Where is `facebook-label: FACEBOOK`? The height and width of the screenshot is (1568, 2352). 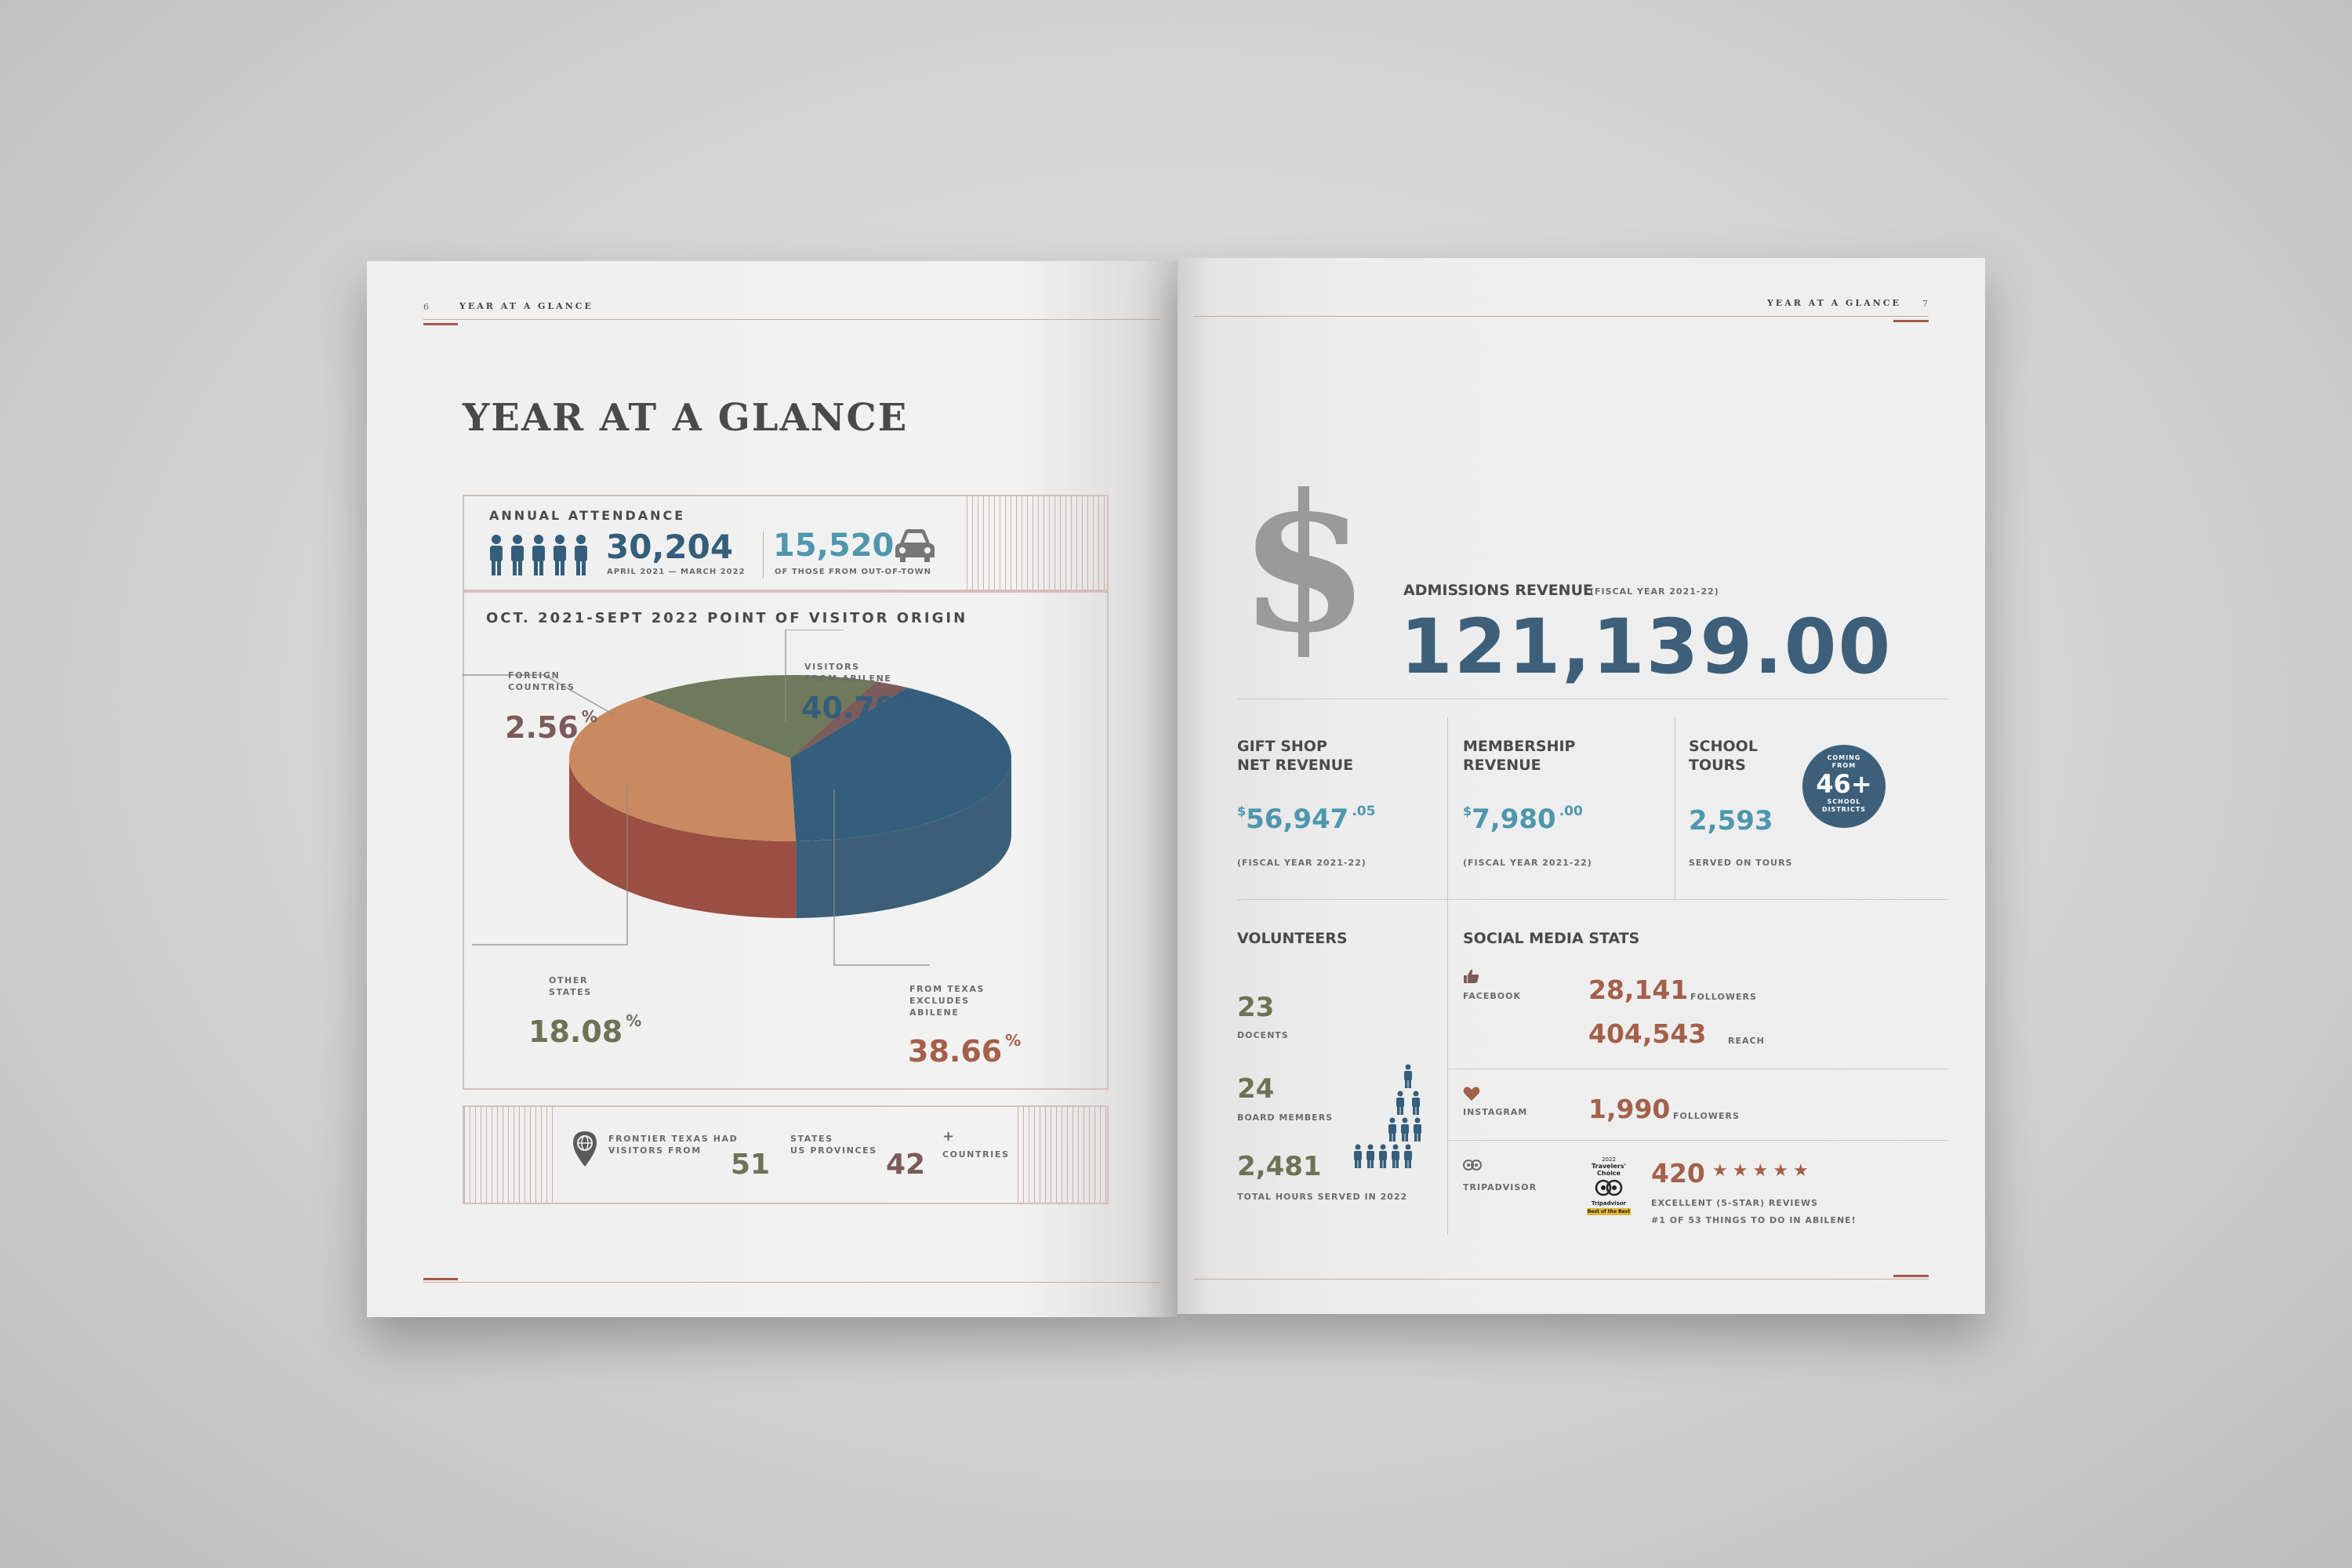
facebook-label: FACEBOOK is located at coordinates (1492, 996).